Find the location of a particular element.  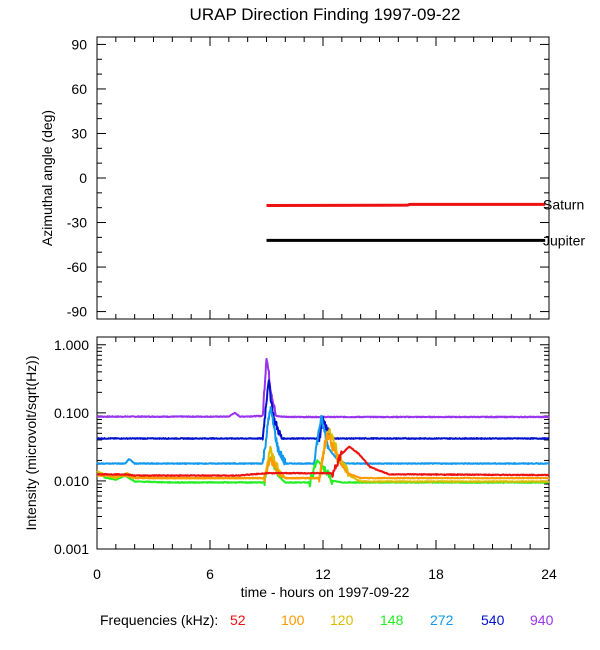

frequency-legend-item: 272 is located at coordinates (442, 620).